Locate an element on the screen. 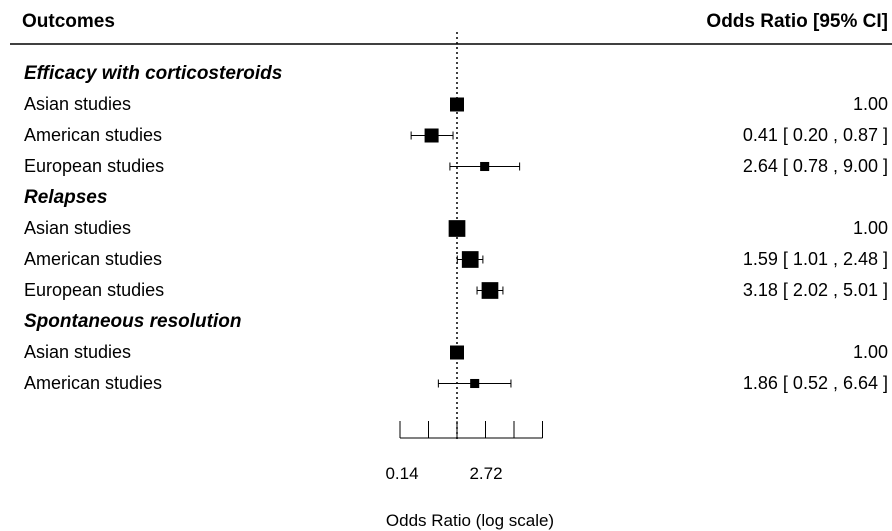 This screenshot has height=531, width=892. row-label-0-1: American studies is located at coordinates (93, 135).